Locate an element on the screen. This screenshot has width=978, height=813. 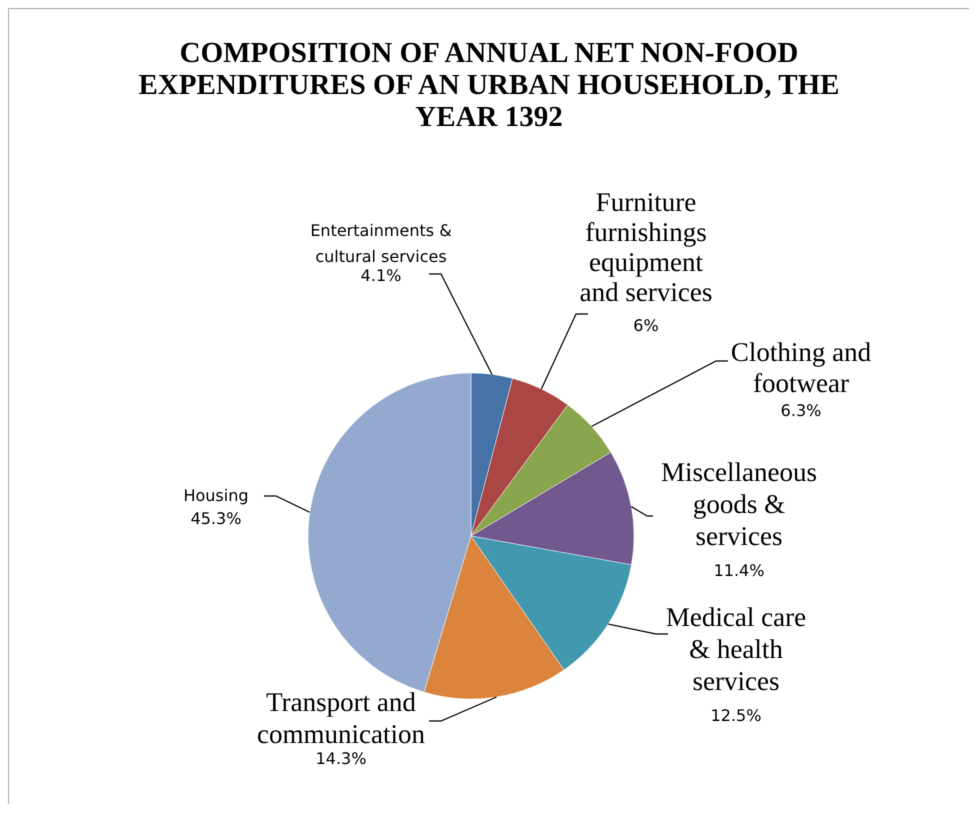
data-label: 4.1% is located at coordinates (381, 275).